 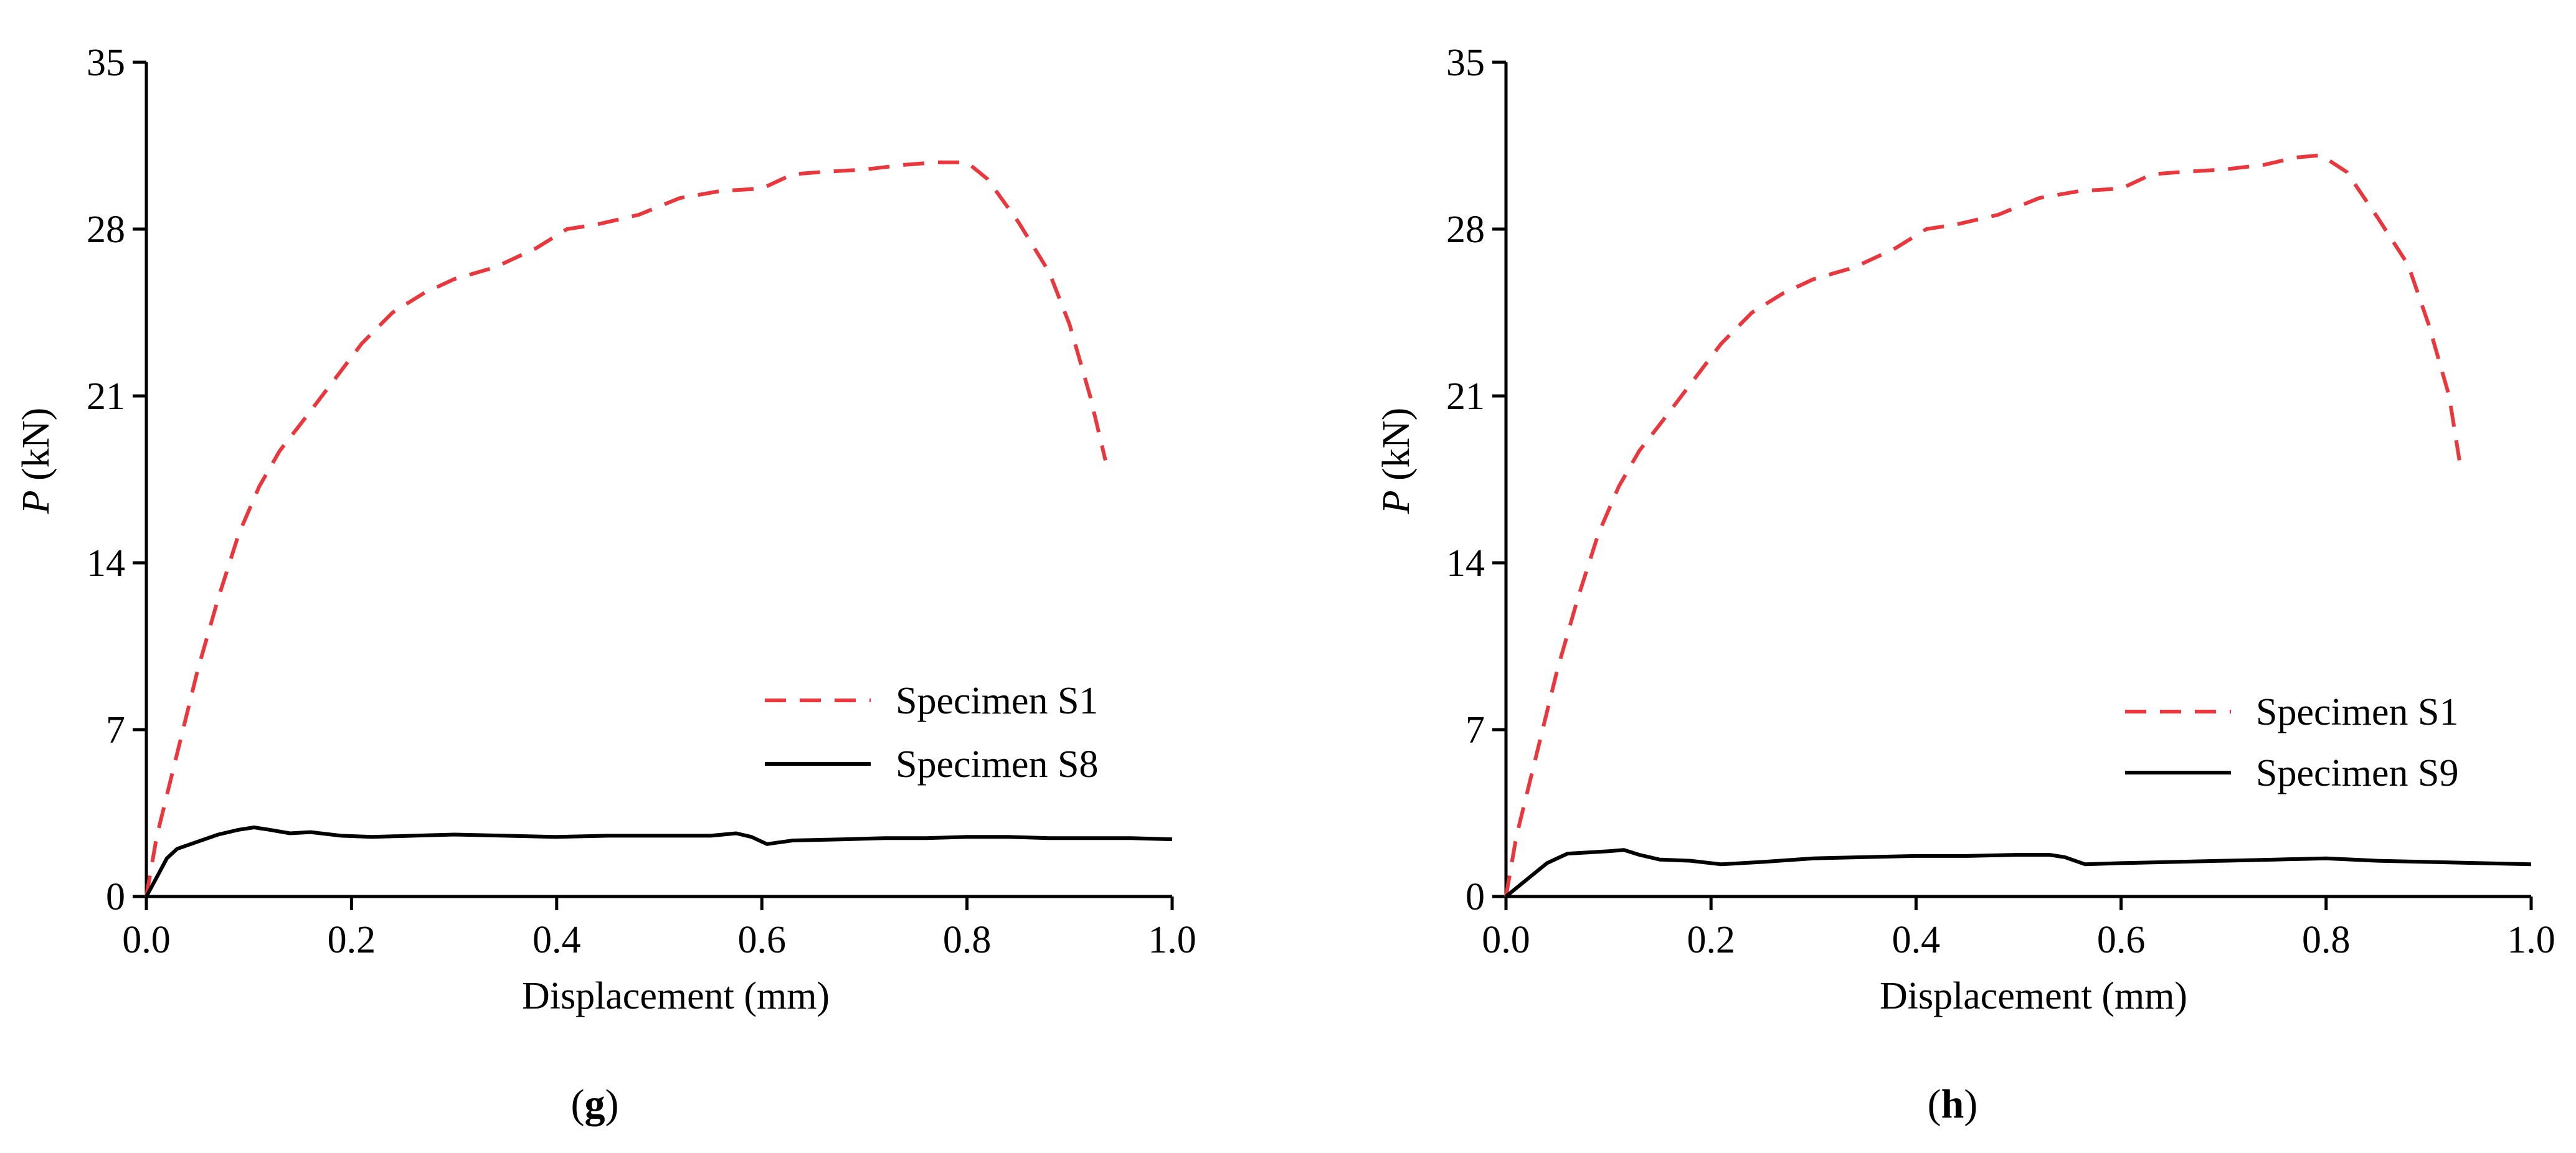 I want to click on series-line-specimen-s9, so click(x=2019, y=873).